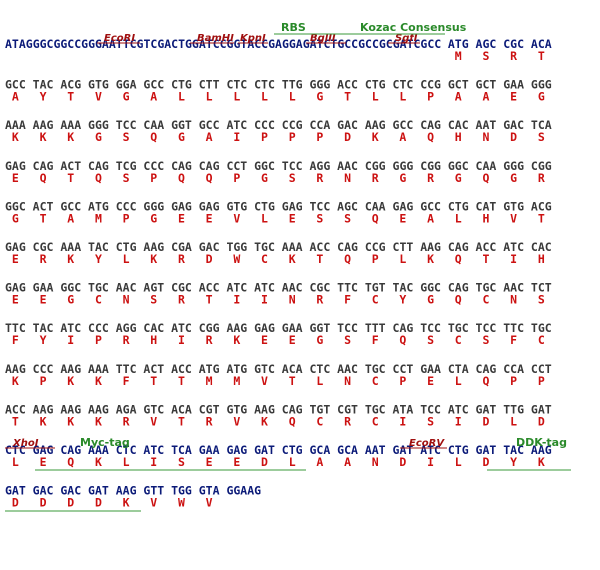 Image resolution: width=600 pixels, height=570 pixels. Describe the element at coordinates (541, 442) in the screenshot. I see `feature-label: DDK-tag` at that location.